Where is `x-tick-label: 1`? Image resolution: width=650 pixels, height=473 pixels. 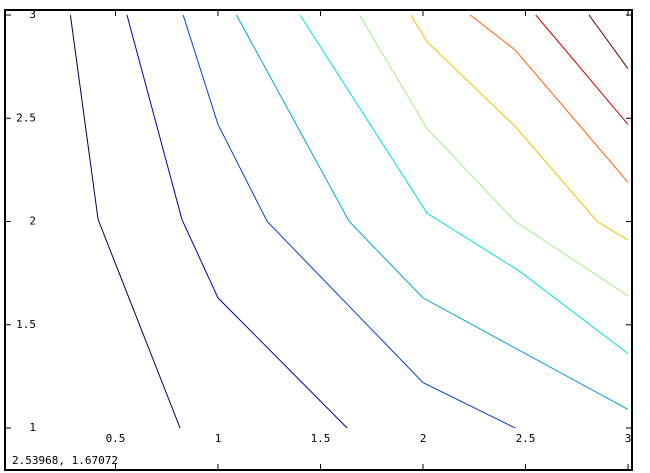
x-tick-label: 1 is located at coordinates (218, 438).